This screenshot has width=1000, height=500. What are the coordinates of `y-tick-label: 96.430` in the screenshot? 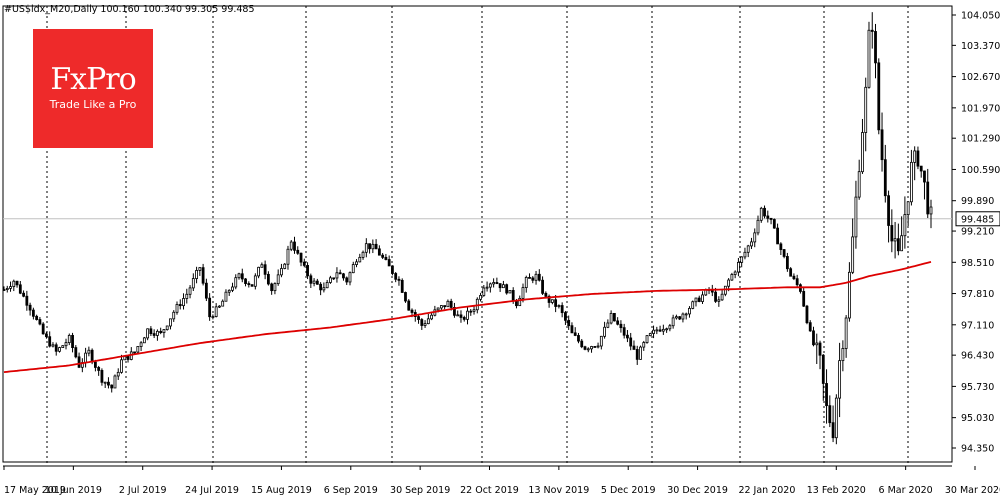 It's located at (977, 356).